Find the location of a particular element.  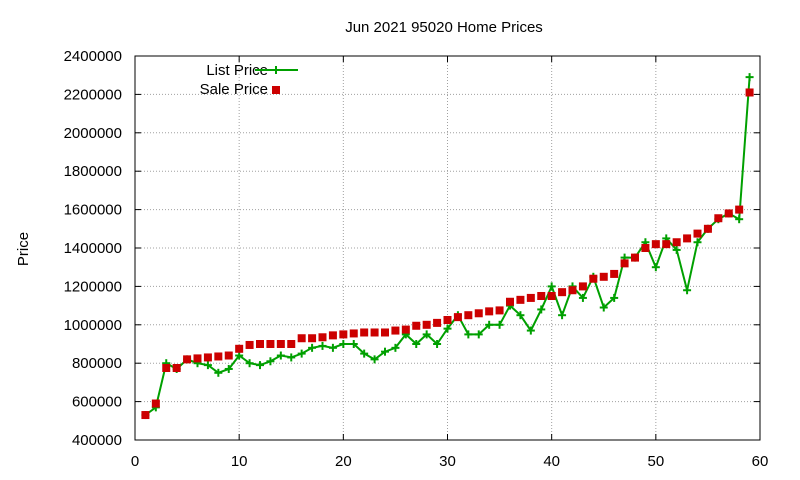

x-tick-label: 60 is located at coordinates (760, 461).